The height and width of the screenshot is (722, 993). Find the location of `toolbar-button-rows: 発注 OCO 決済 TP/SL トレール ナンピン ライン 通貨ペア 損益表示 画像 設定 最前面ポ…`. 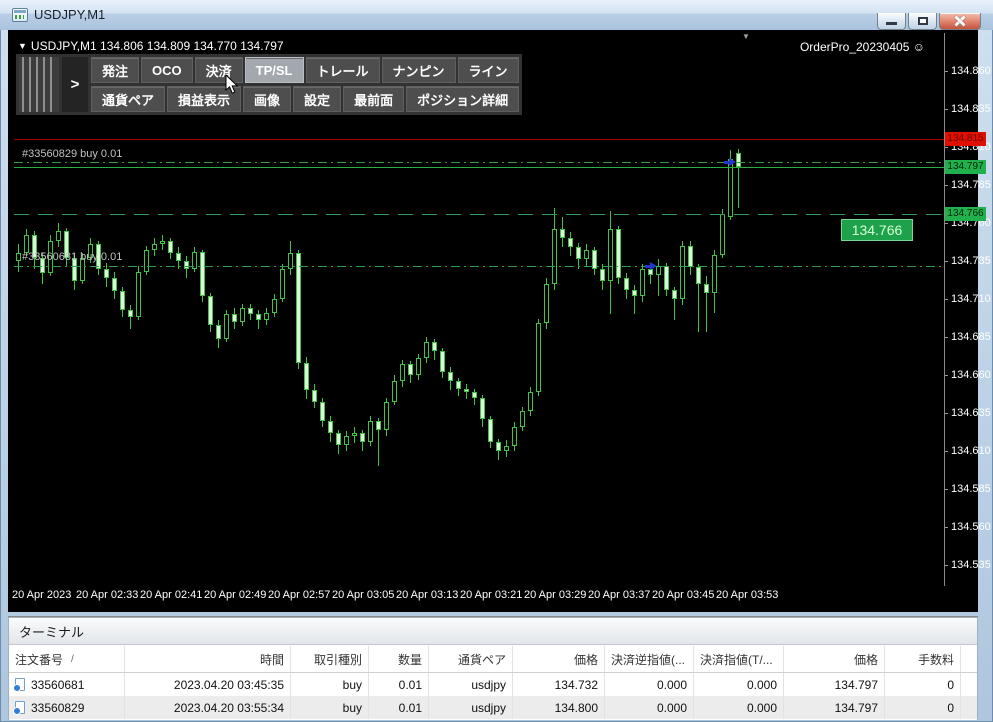

toolbar-button-rows: 発注 OCO 決済 TP/SL トレール ナンピン ライン 通貨ペア 損益表示 画像 設定 最前面ポ… is located at coordinates (305, 84).